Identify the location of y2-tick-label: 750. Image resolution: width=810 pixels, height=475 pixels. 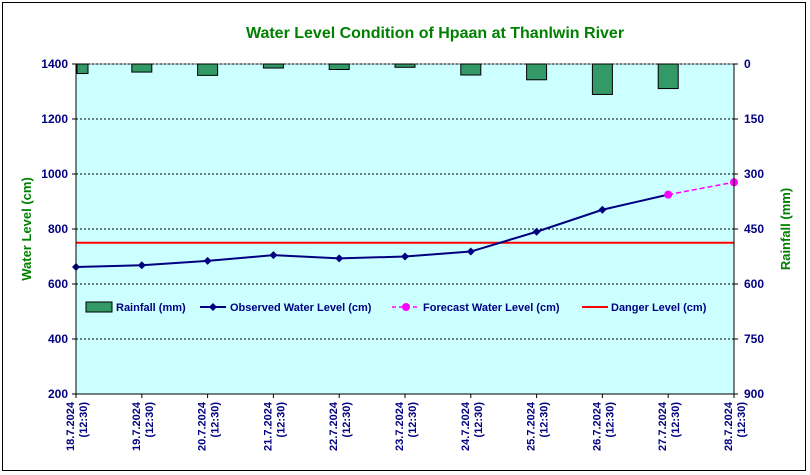
(754, 339).